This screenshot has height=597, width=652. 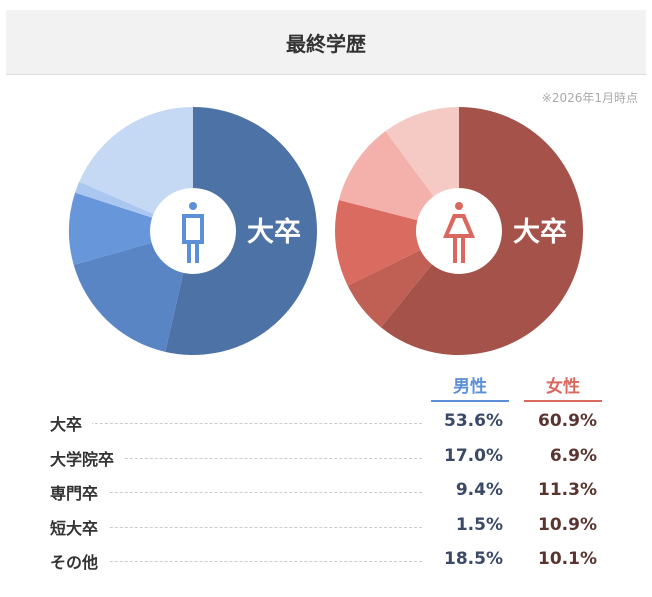 I want to click on table-row: 大学院卒 17.0% 6.9%, so click(x=325, y=457).